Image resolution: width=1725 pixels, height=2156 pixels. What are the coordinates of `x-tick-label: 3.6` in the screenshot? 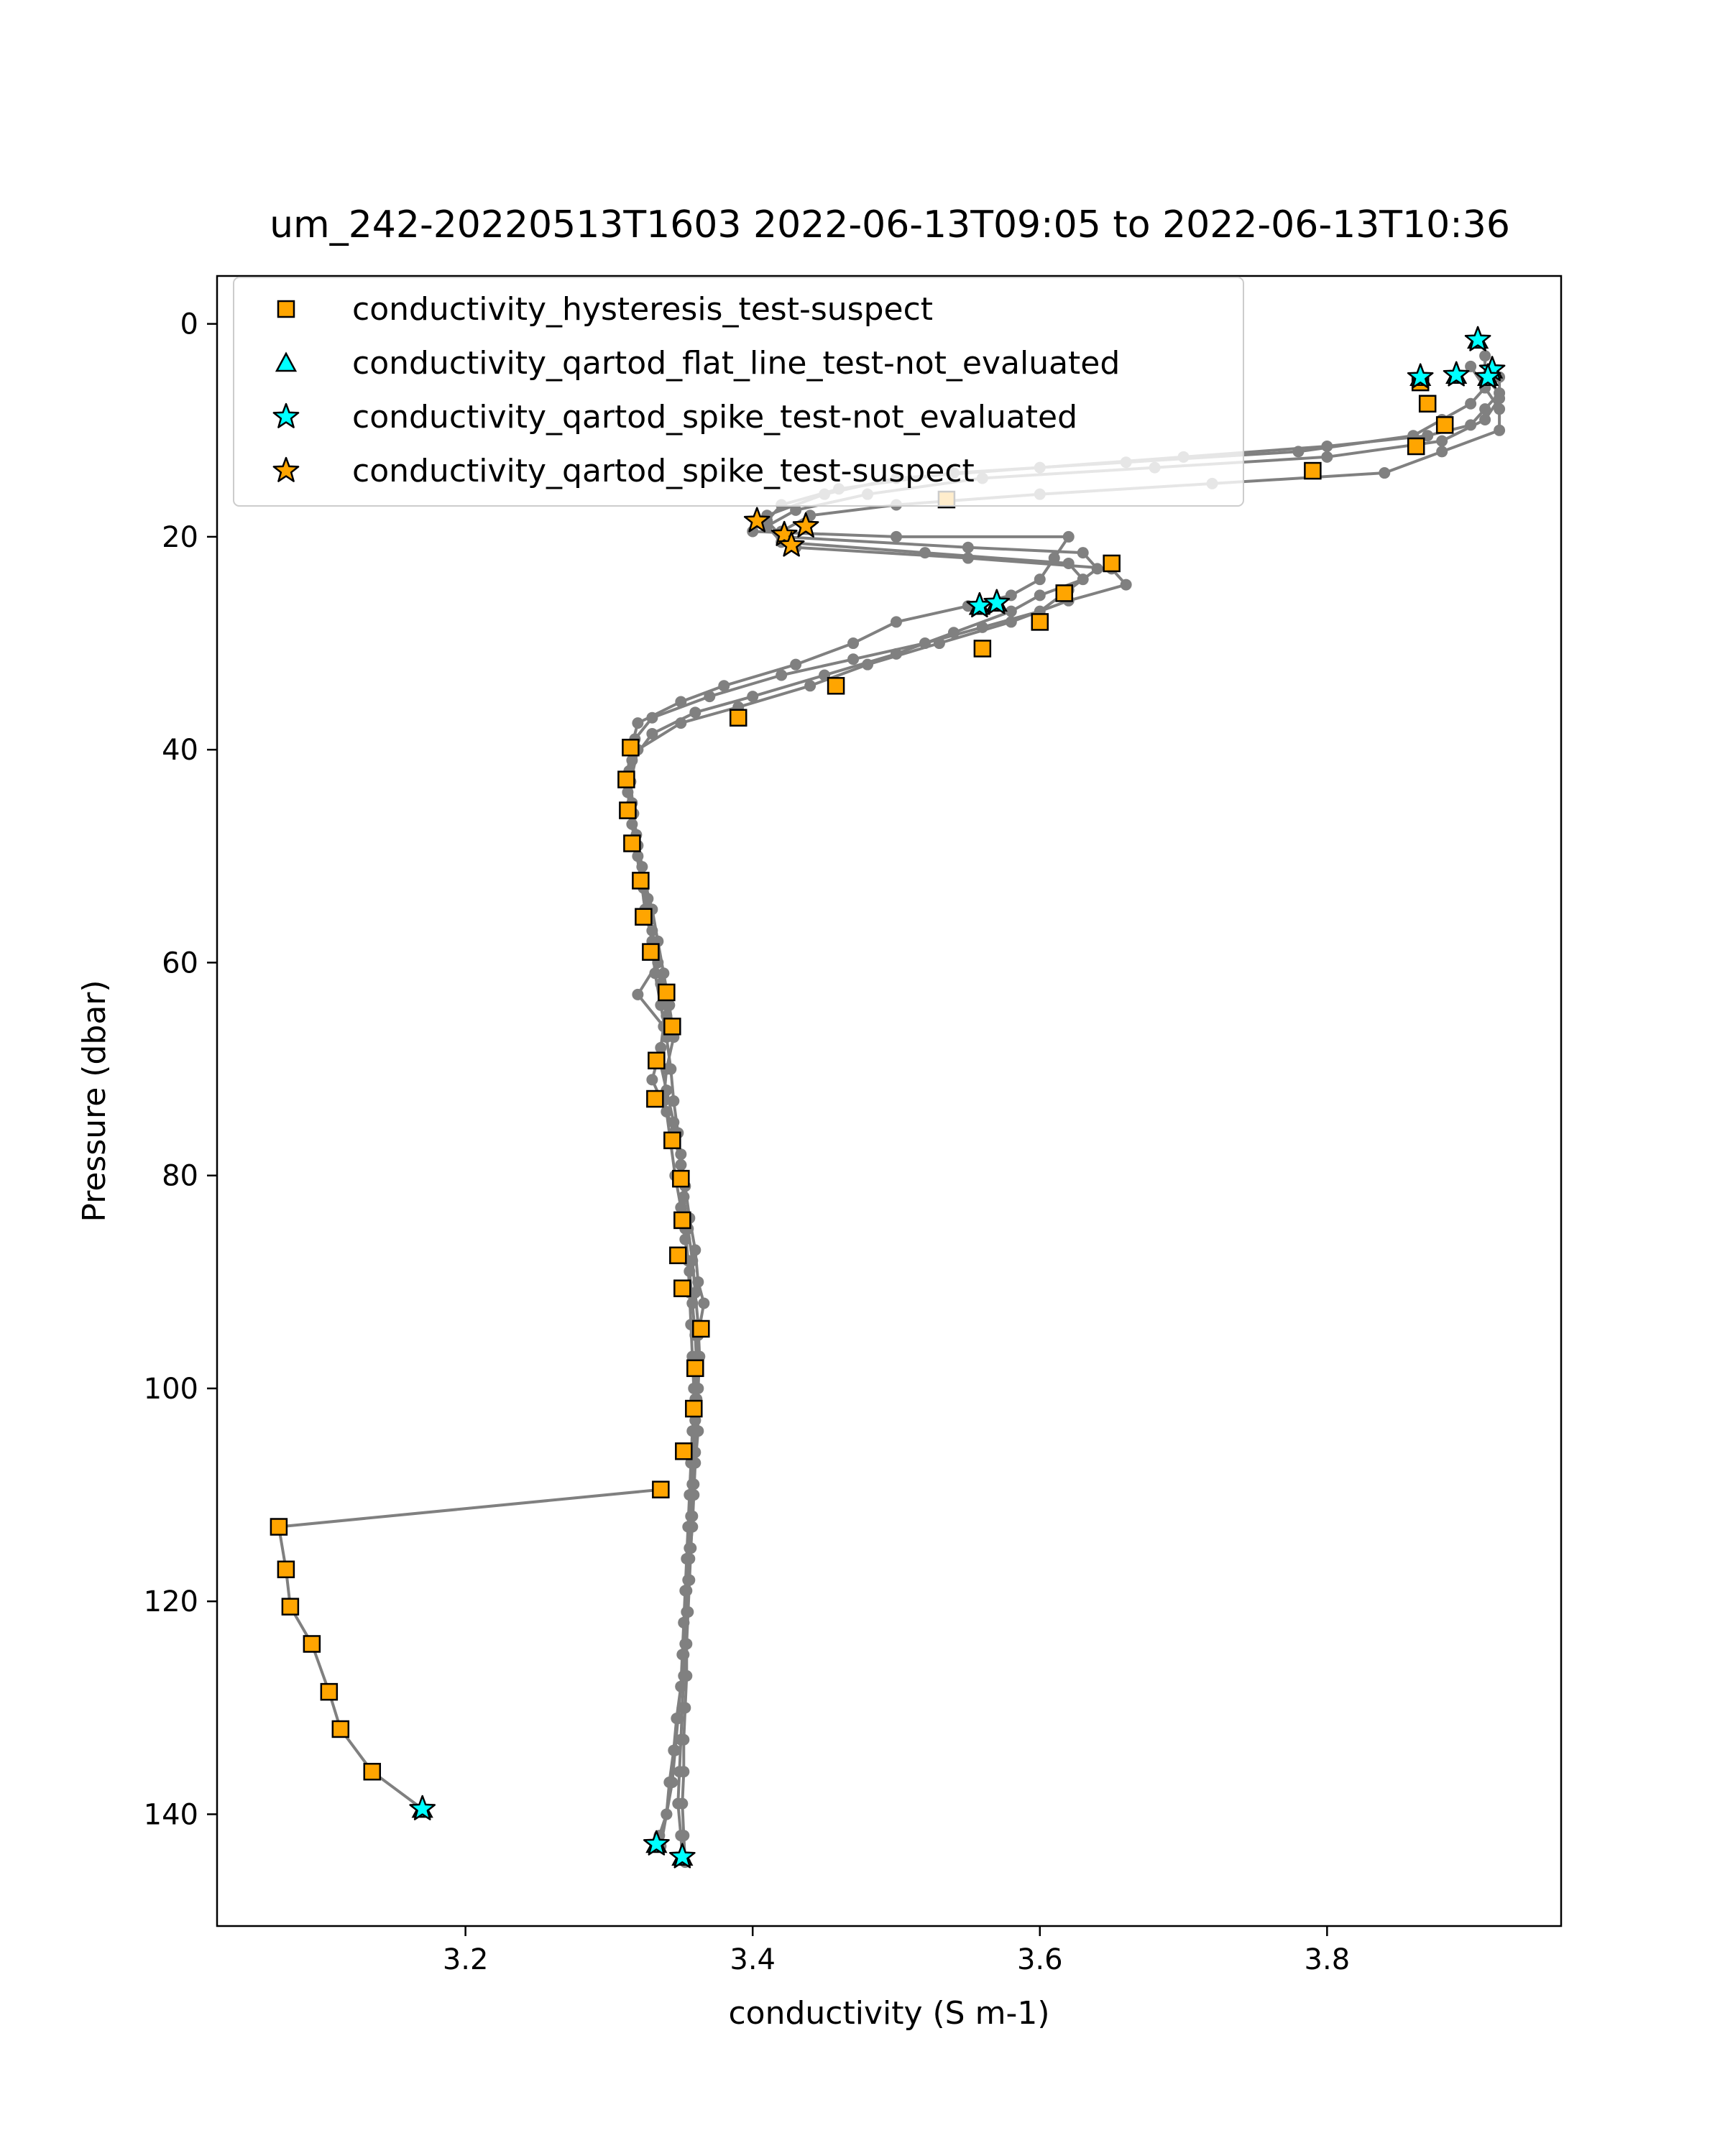 It's located at (1040, 1959).